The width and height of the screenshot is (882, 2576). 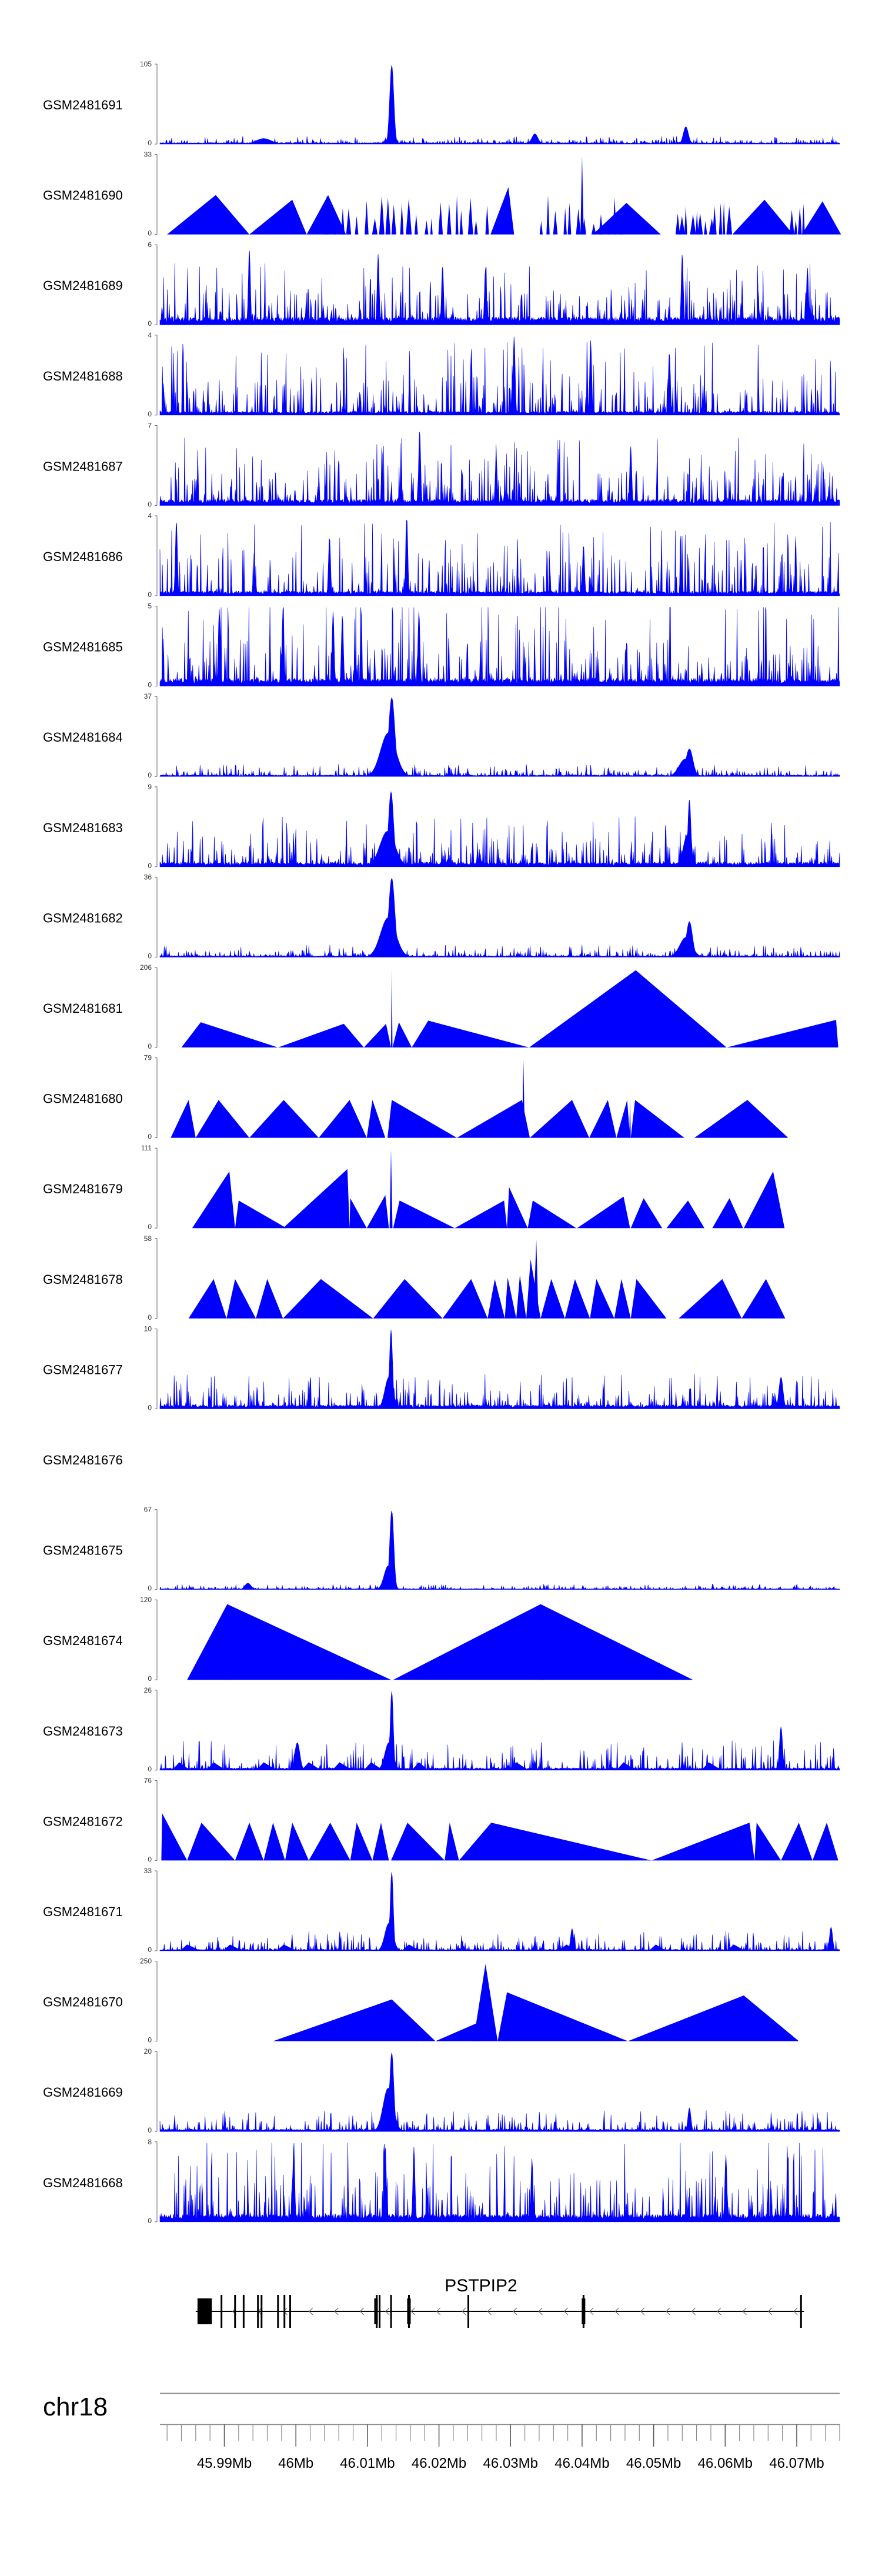 What do you see at coordinates (83, 105) in the screenshot?
I see `track-label: GSM2481691` at bounding box center [83, 105].